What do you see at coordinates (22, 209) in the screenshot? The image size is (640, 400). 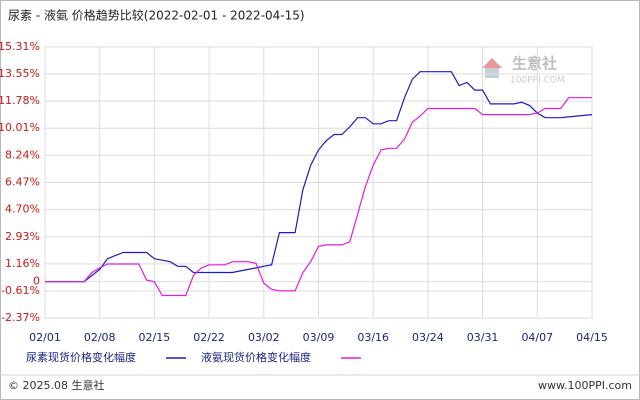 I see `y-tick-label: 4.70%` at bounding box center [22, 209].